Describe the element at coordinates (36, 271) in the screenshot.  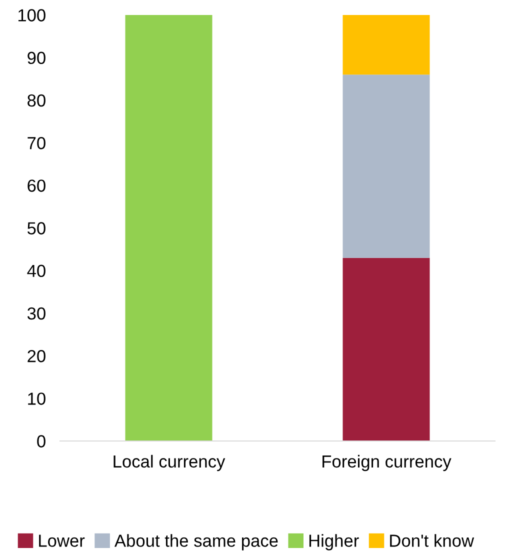
I see `y-tick-label: 40` at that location.